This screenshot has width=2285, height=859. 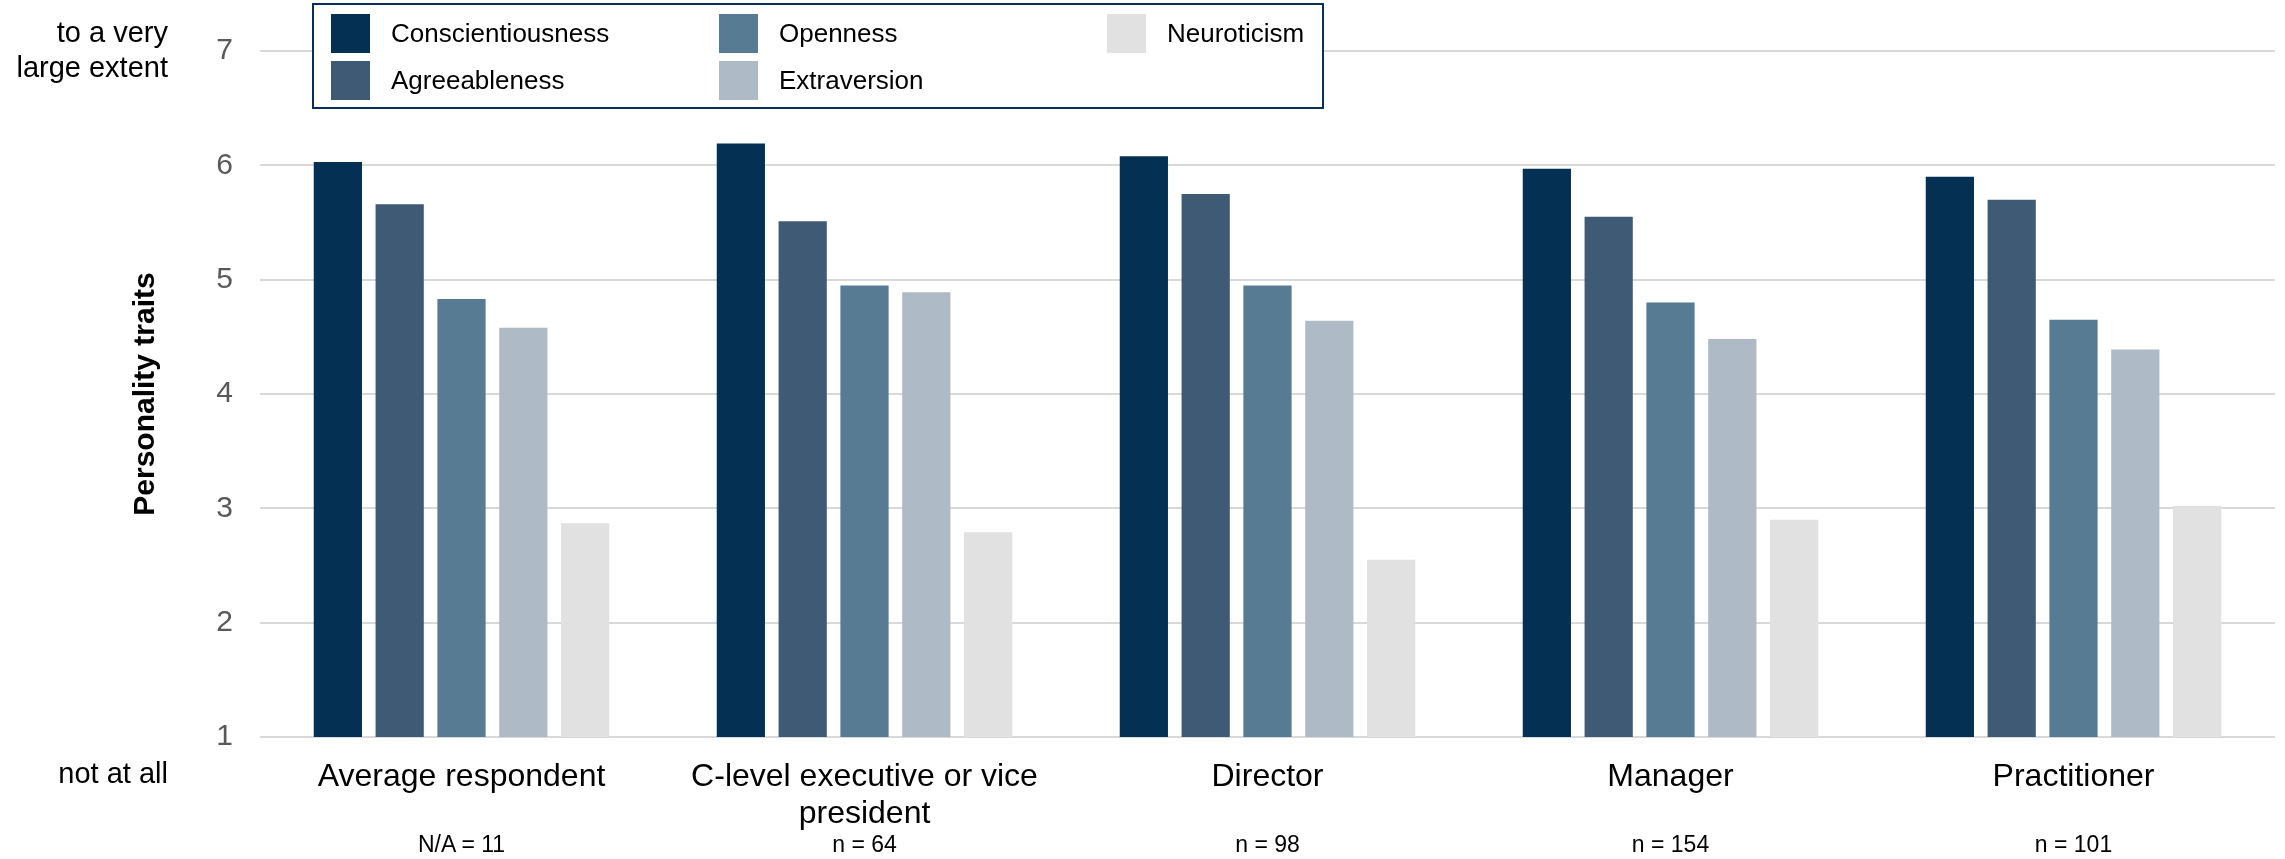 What do you see at coordinates (838, 33) in the screenshot?
I see `legend-label: Openness` at bounding box center [838, 33].